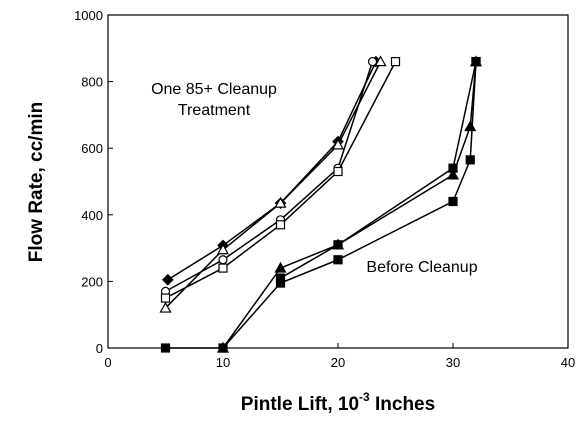  Describe the element at coordinates (421, 267) in the screenshot. I see `annotation: Before Cleanup` at that location.